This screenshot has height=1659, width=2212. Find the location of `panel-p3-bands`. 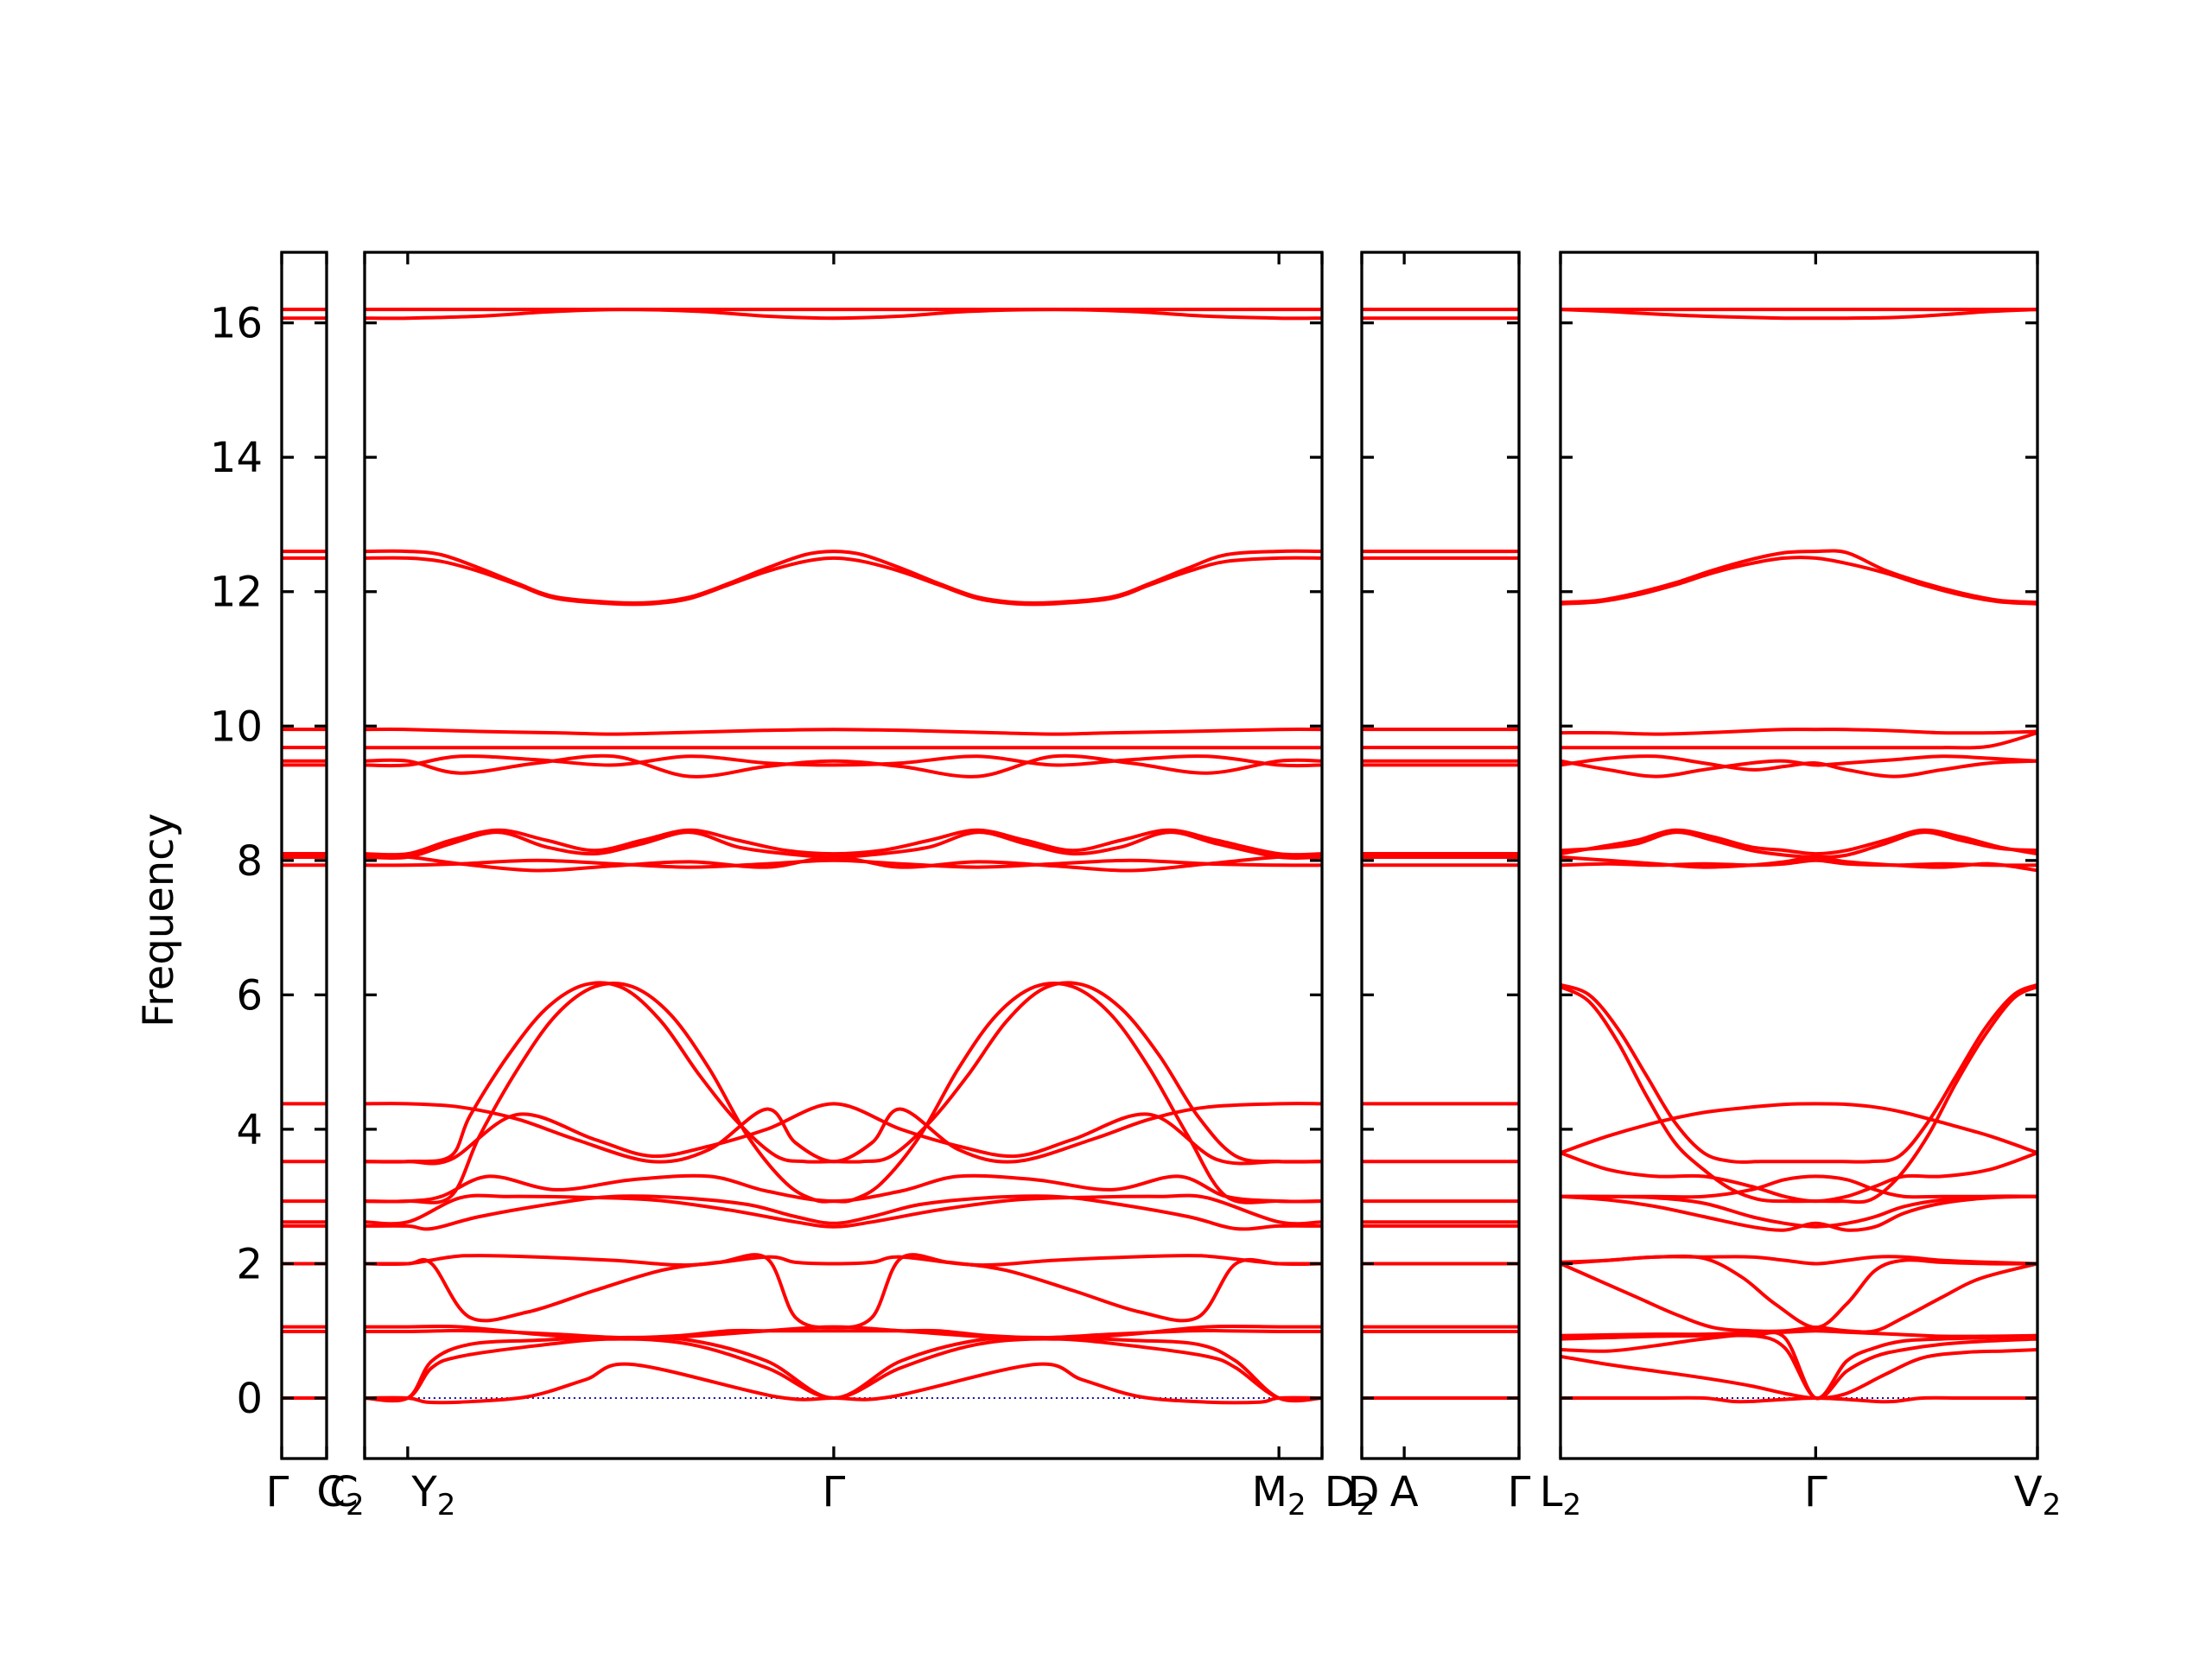

panel-p3-bands is located at coordinates (1440, 854).